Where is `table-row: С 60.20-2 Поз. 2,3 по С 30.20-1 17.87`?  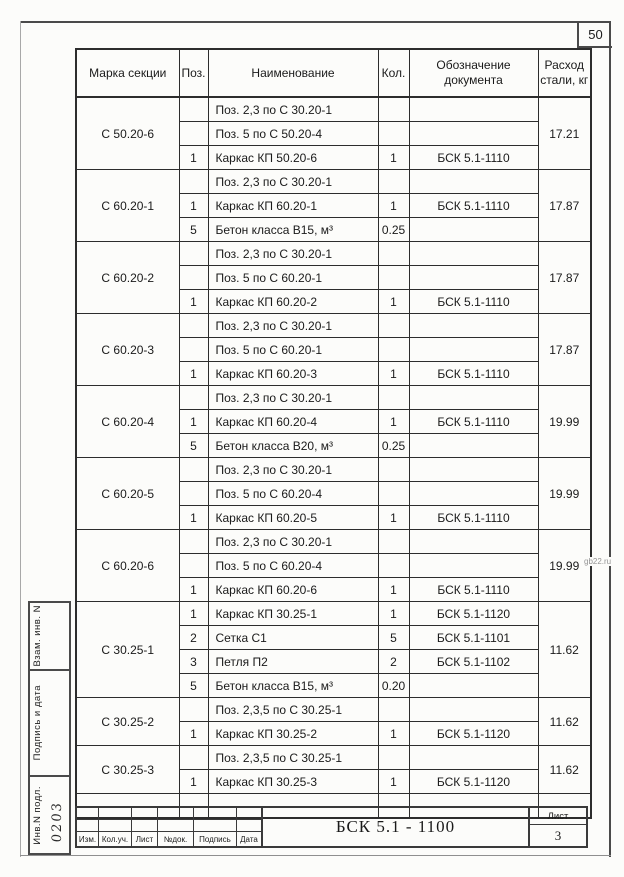
table-row: С 60.20-2 Поз. 2,3 по С 30.20-1 17.87 is located at coordinates (333, 277).